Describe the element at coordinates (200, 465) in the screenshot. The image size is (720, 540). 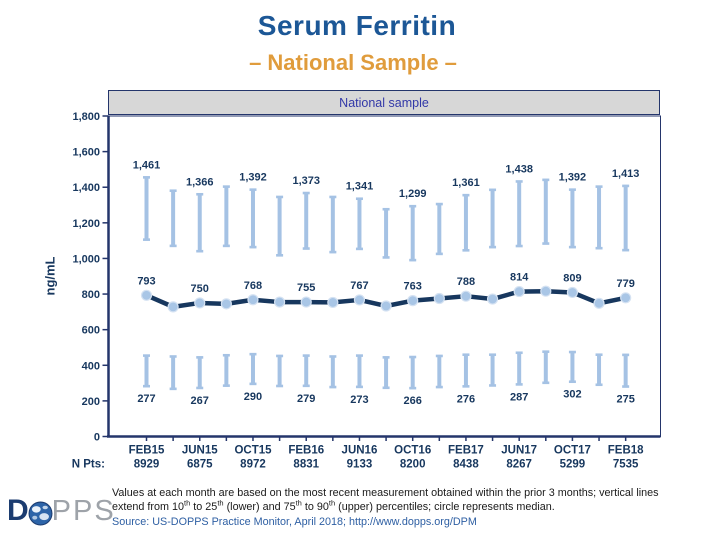
I see `n-pts-value: 6875` at that location.